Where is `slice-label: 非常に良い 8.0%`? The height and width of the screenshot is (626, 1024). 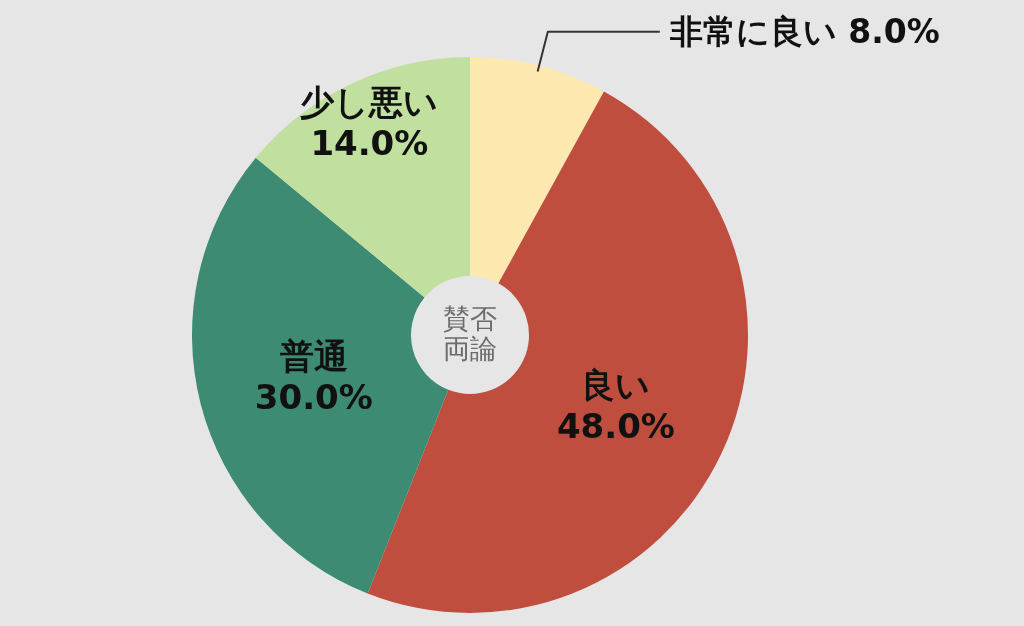
slice-label: 非常に良い 8.0% is located at coordinates (804, 32).